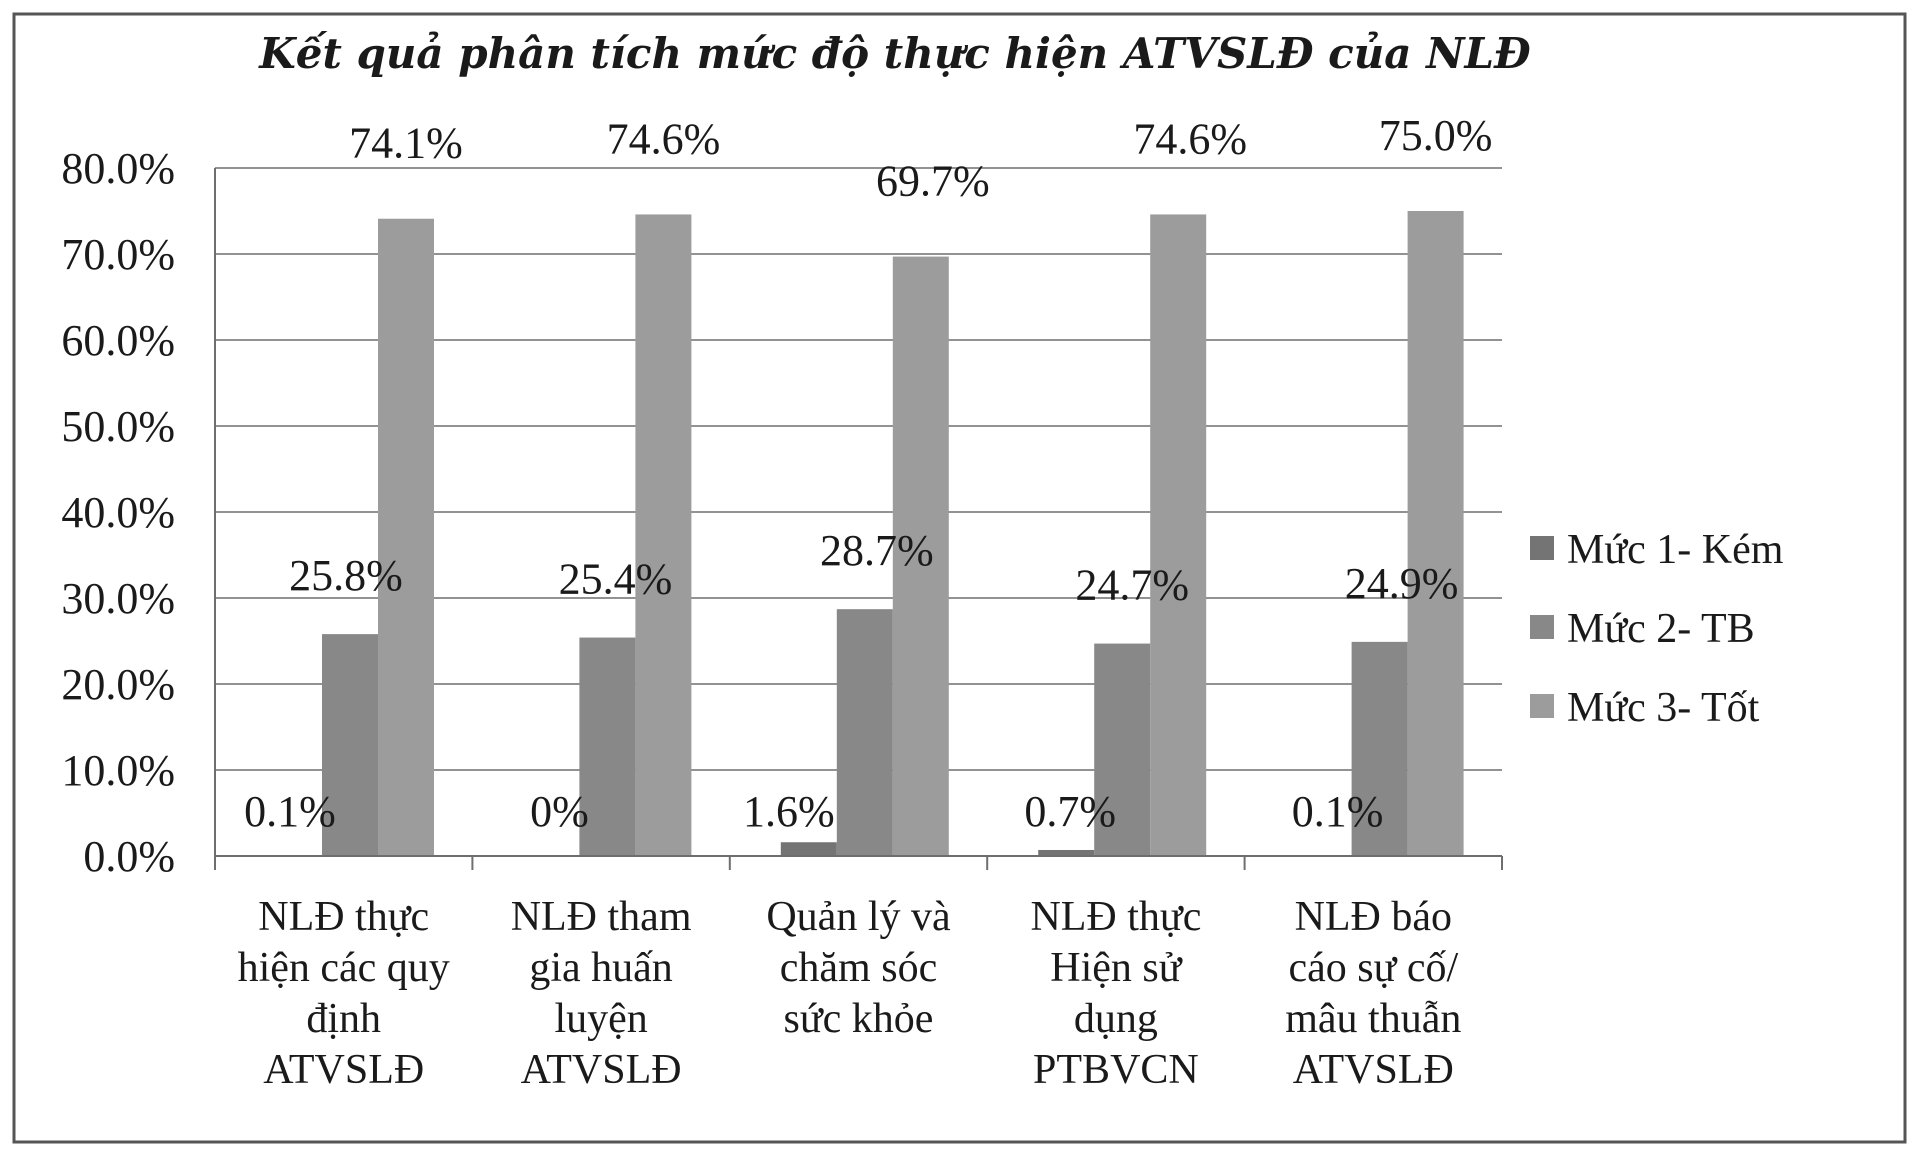 This screenshot has height=1156, width=1920. I want to click on category-label-line: mâu thuẫn, so click(1373, 1019).